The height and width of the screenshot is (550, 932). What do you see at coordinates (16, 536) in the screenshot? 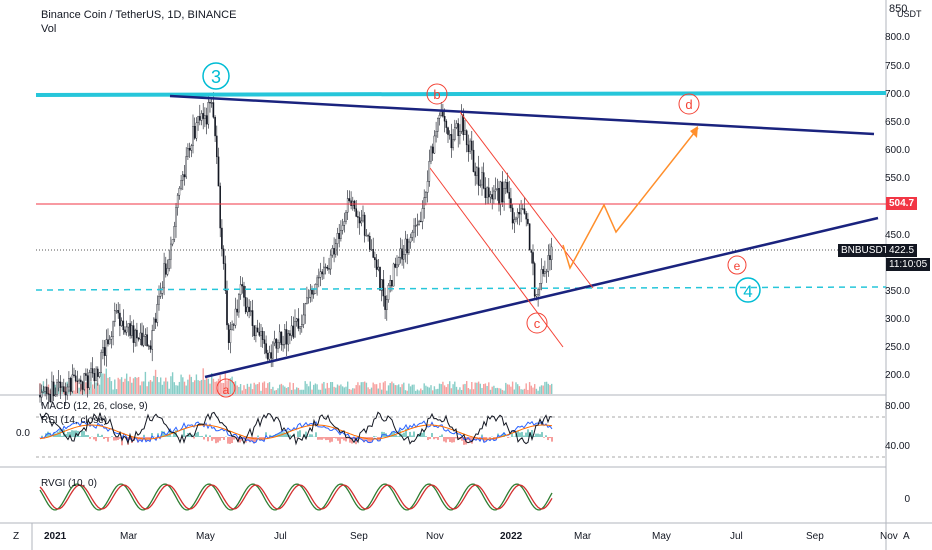
I see `zoom-reset-button: Z` at bounding box center [16, 536].